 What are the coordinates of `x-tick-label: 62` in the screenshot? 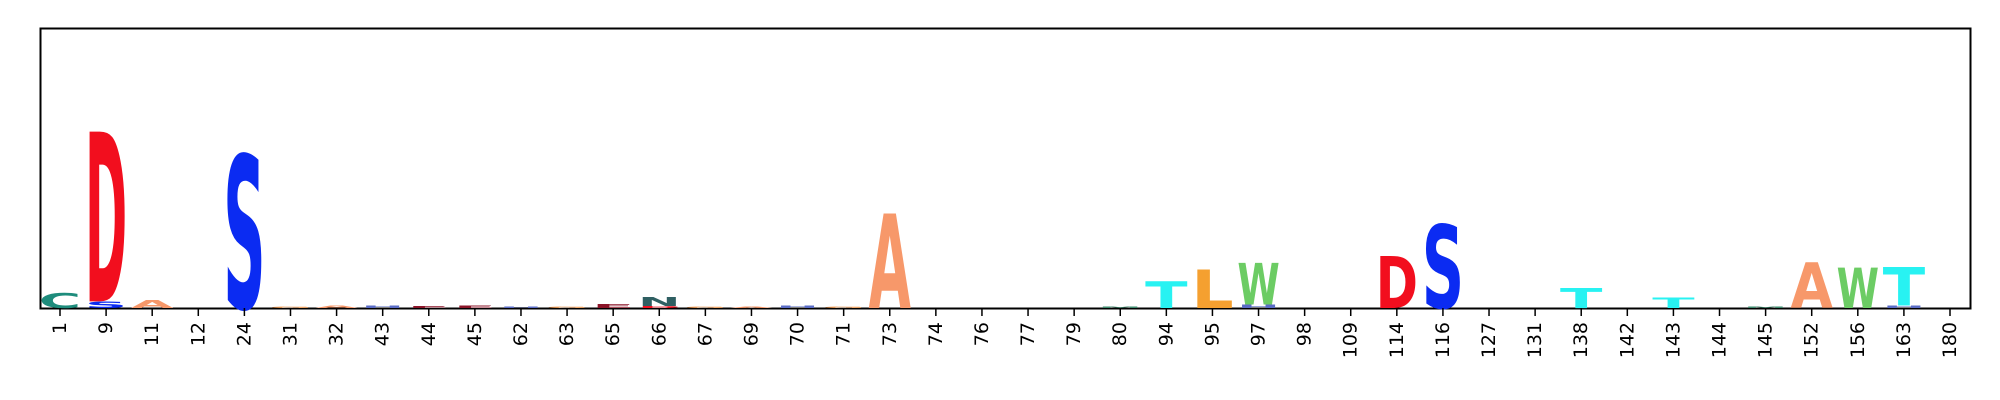 It's located at (521, 334).